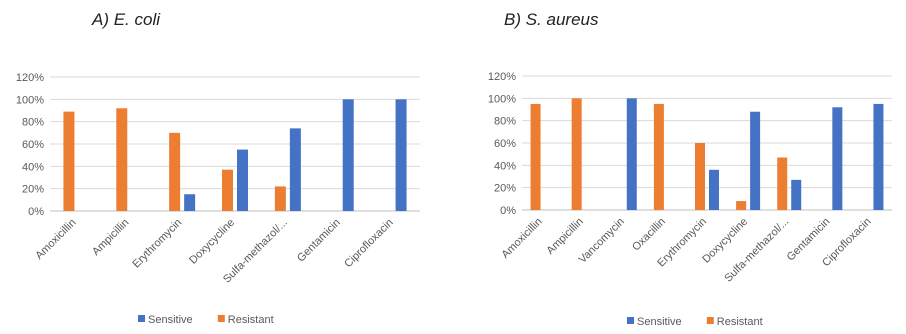  I want to click on x-category-label: Doxycycline, so click(212, 242).